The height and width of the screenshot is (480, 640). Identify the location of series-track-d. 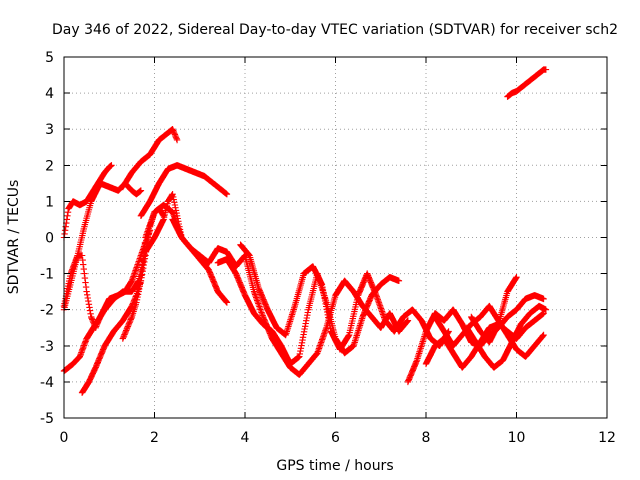
(184, 190).